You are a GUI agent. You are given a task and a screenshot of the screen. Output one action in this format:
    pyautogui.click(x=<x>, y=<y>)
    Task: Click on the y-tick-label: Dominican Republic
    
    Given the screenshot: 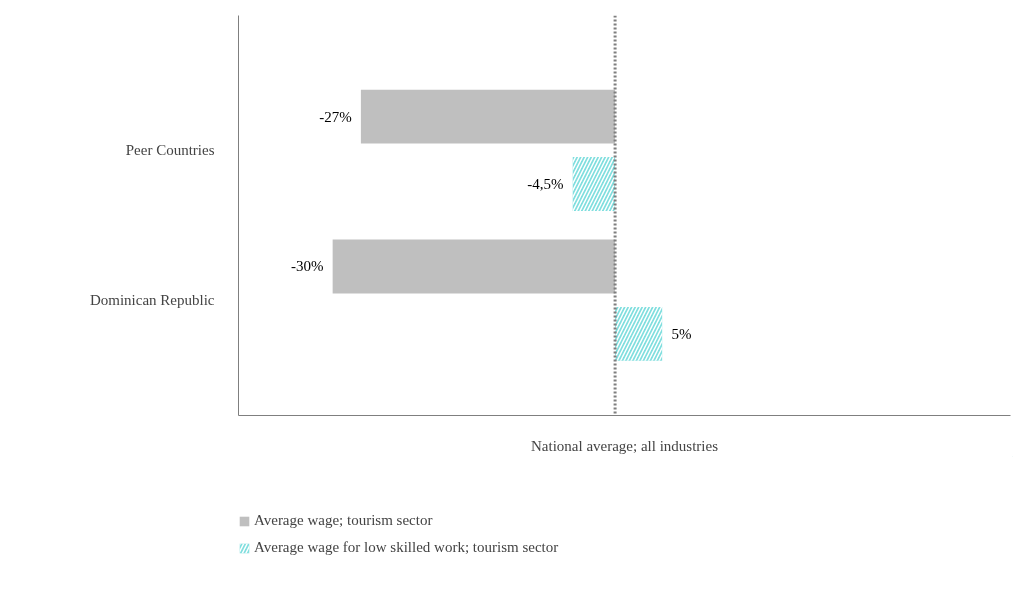 What is the action you would take?
    pyautogui.click(x=152, y=300)
    